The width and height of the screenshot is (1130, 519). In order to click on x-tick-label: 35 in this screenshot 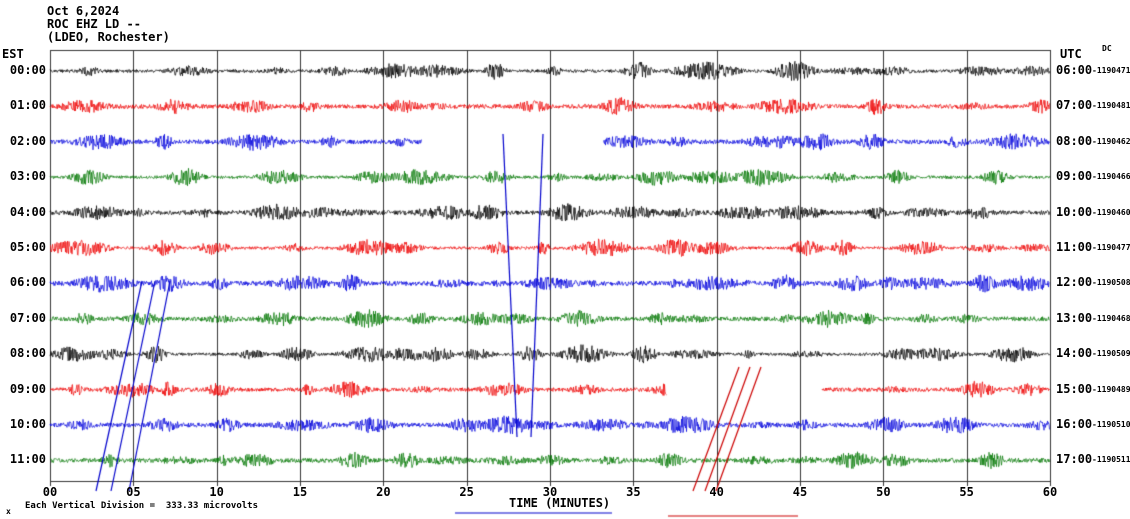, I will do `click(633, 492)`.